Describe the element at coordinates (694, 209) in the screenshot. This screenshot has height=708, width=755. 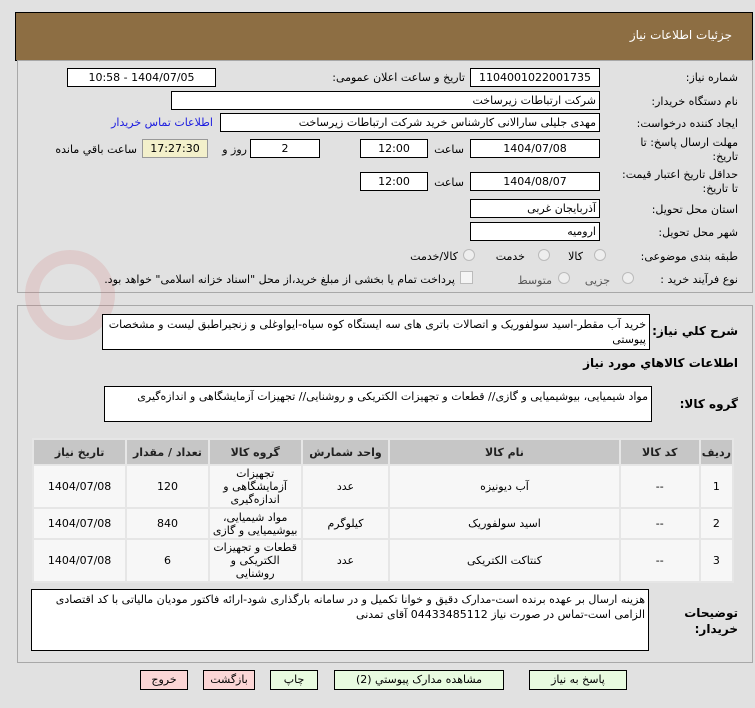
I see `province-label: استان محل تحویل:` at that location.